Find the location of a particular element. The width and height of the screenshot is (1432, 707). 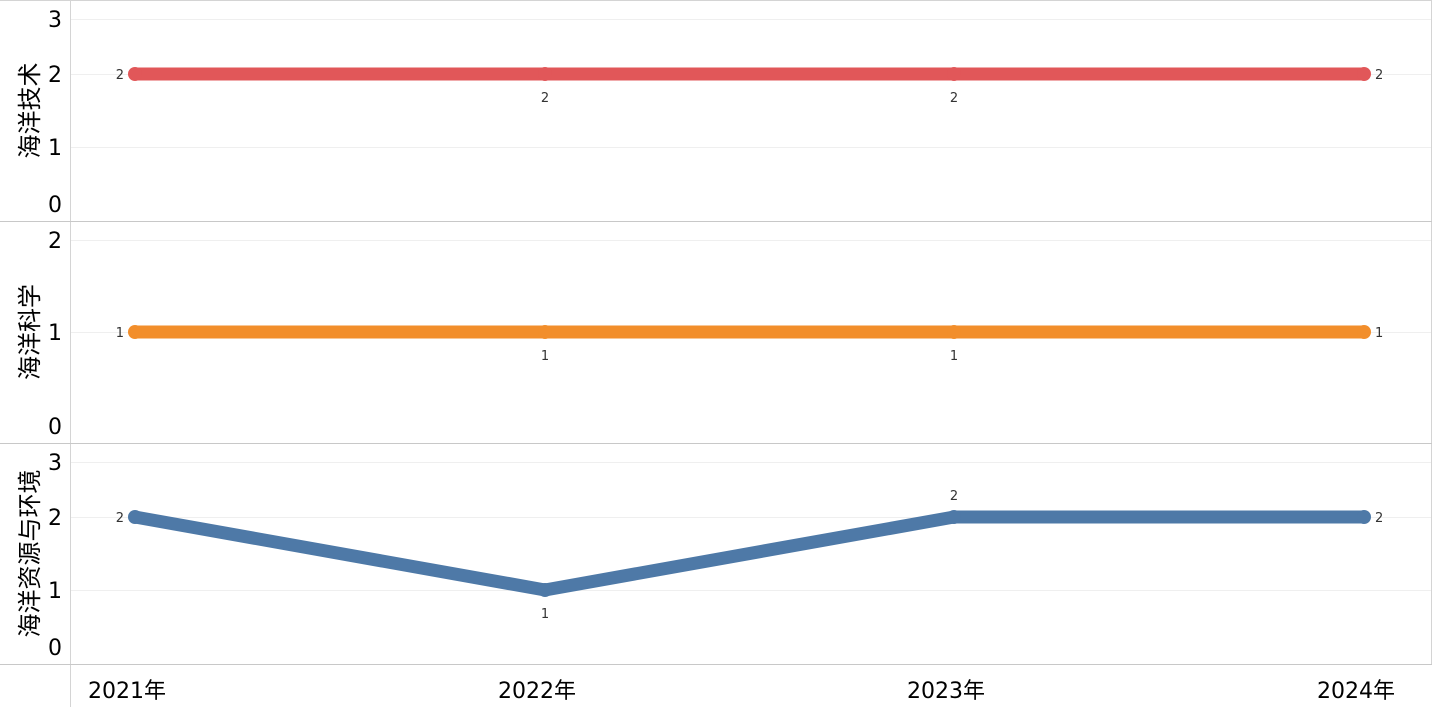

x-tick-label: 2023年 is located at coordinates (946, 691).